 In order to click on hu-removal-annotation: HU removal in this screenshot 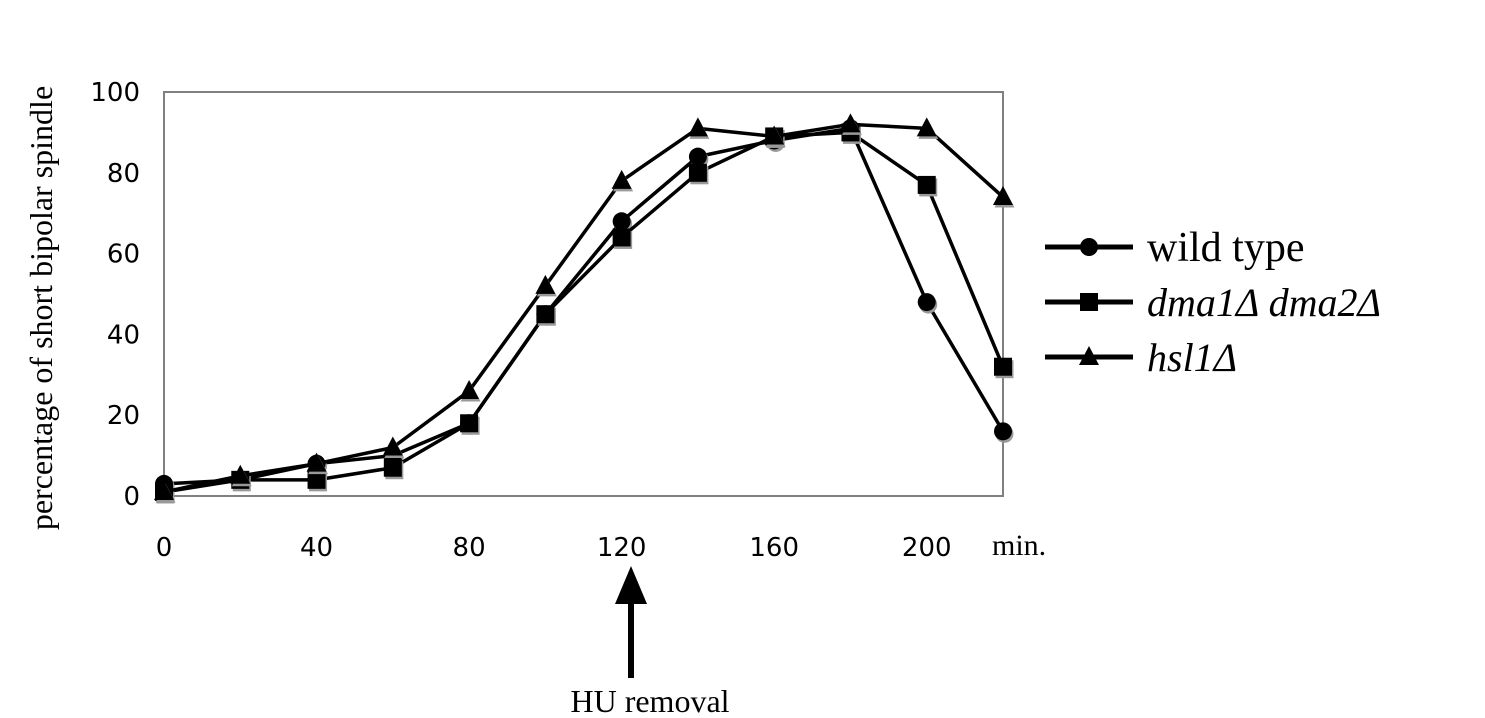, I will do `click(649, 700)`.